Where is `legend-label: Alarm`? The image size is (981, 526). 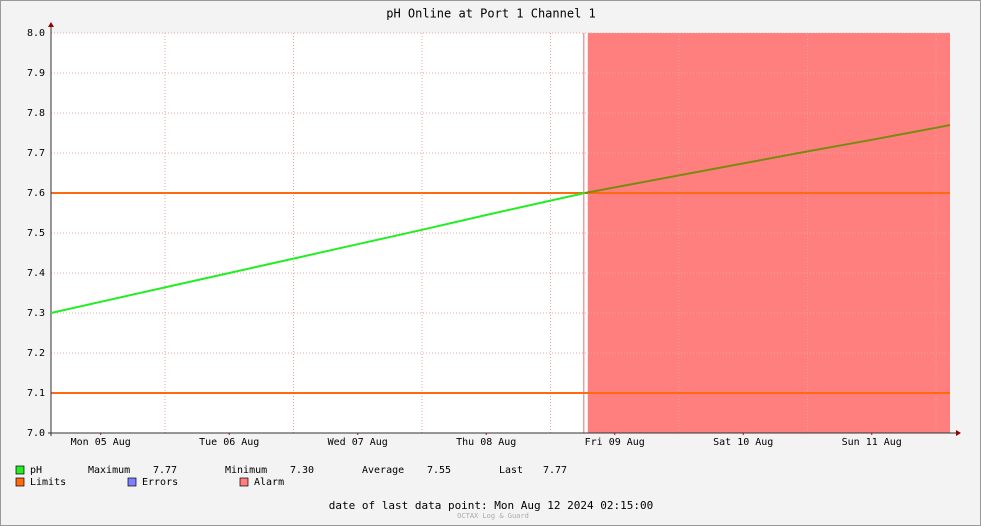
legend-label: Alarm is located at coordinates (269, 482).